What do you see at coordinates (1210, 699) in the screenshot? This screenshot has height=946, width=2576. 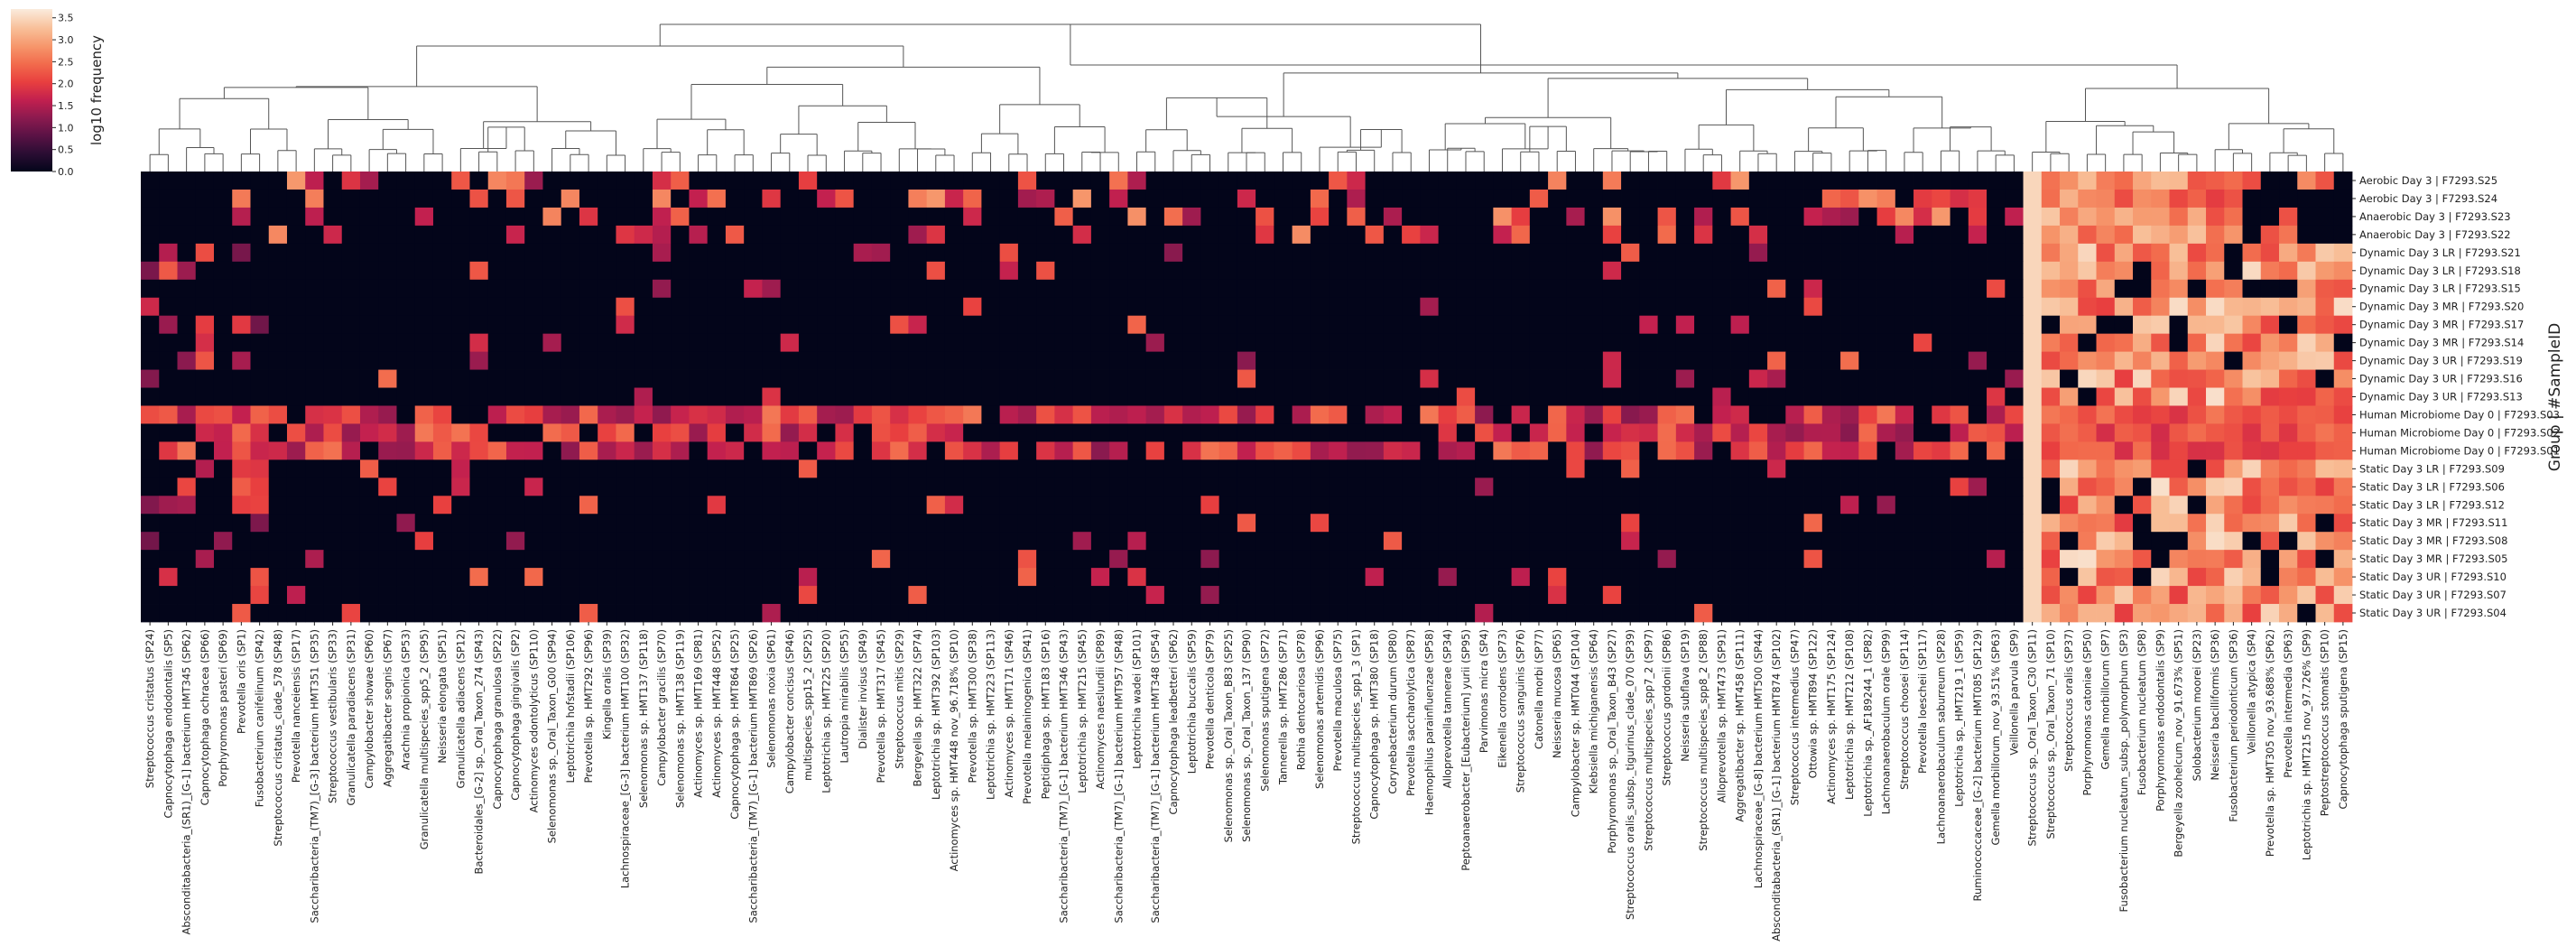 I see `column-label: Prevotella denticola (SP79)` at bounding box center [1210, 699].